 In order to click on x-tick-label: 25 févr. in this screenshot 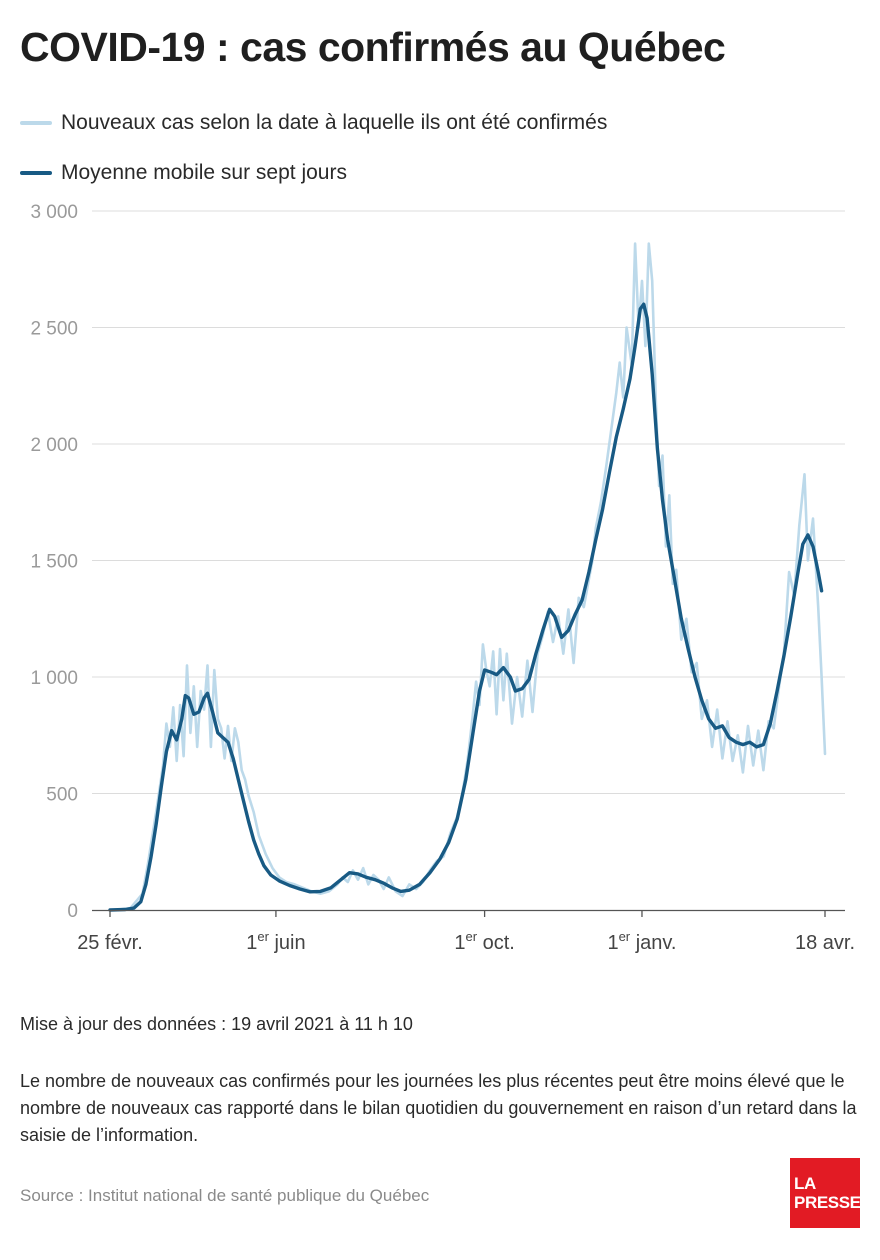, I will do `click(110, 943)`.